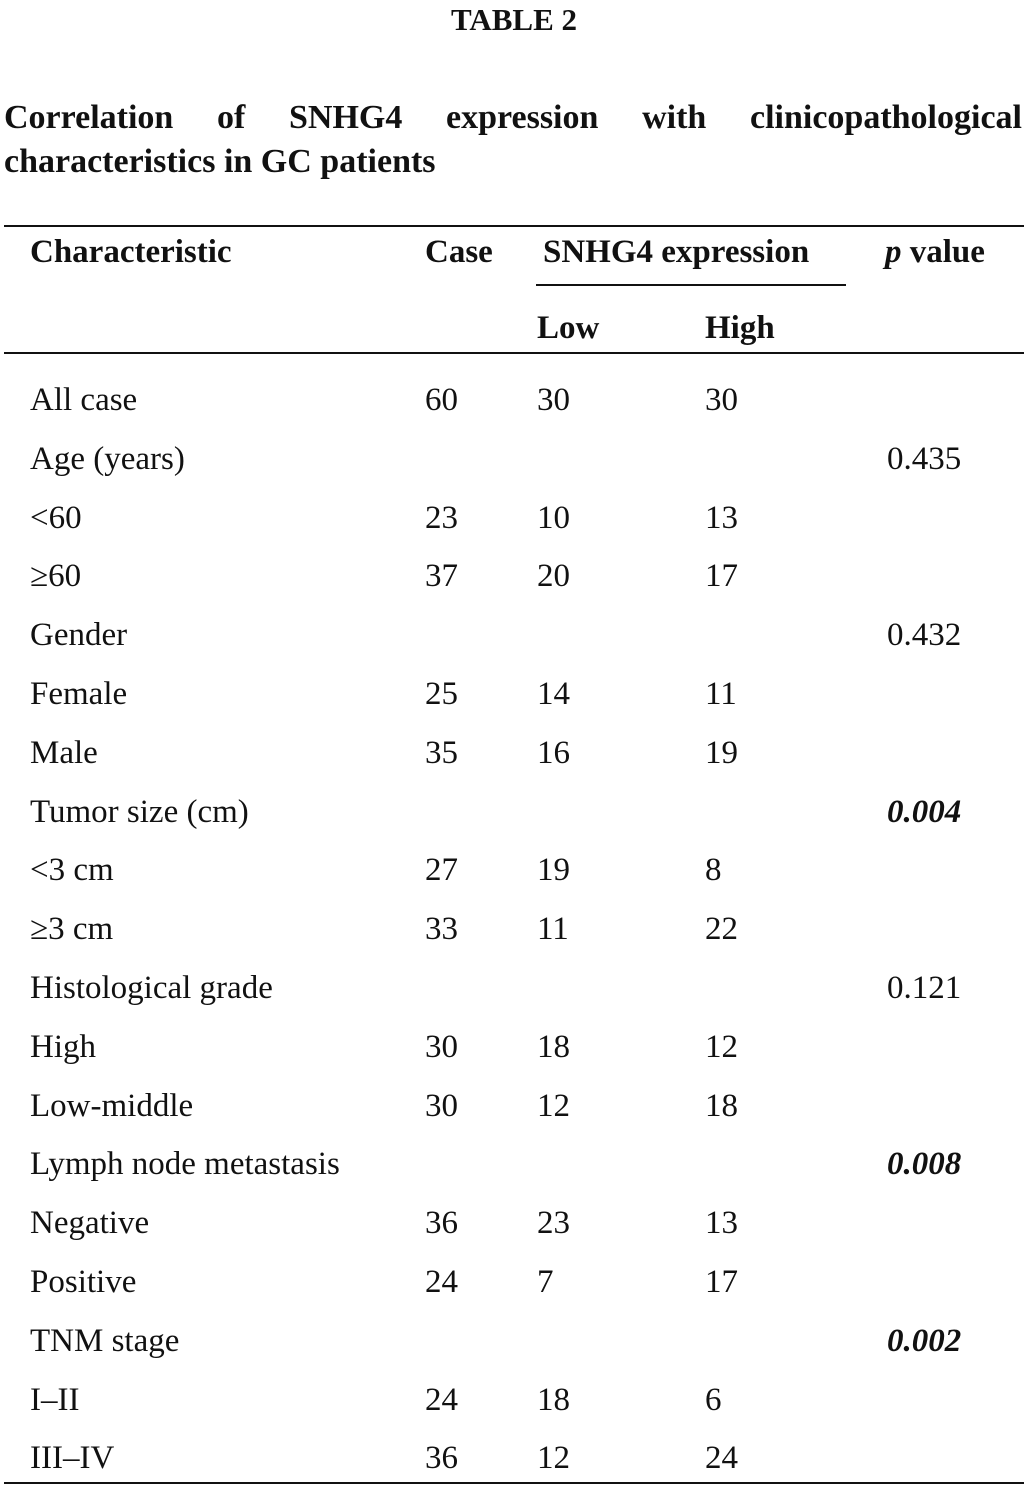  Describe the element at coordinates (441, 694) in the screenshot. I see `cell: 25` at that location.